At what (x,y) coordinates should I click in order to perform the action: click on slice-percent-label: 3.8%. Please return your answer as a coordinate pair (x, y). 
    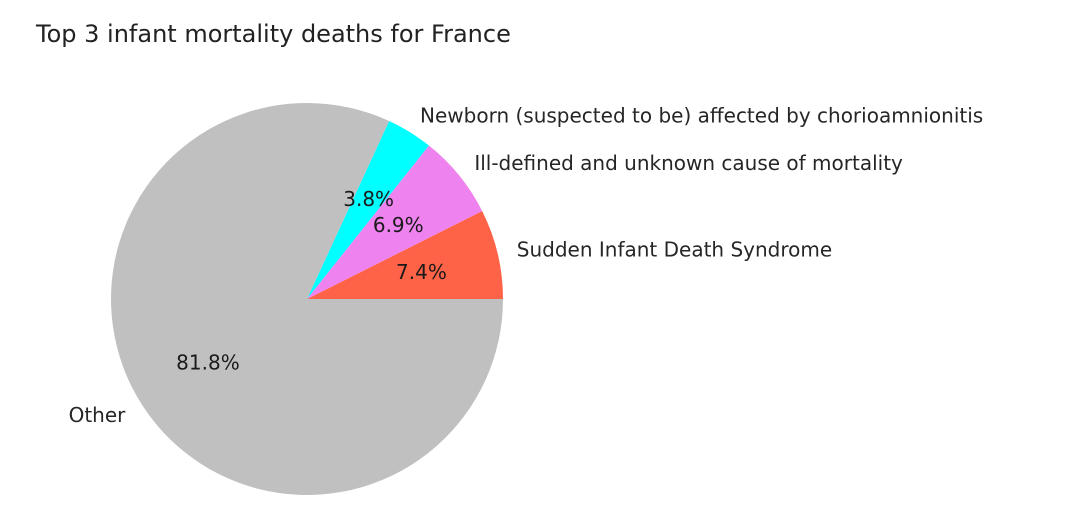
    Looking at the image, I should click on (368, 199).